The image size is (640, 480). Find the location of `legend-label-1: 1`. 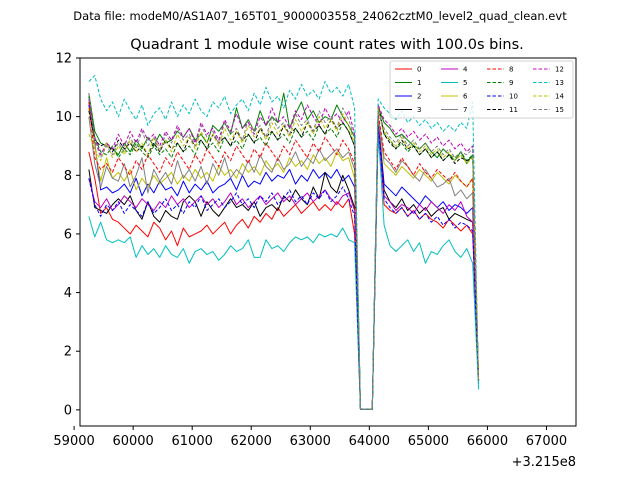

legend-label-1: 1 is located at coordinates (419, 83).